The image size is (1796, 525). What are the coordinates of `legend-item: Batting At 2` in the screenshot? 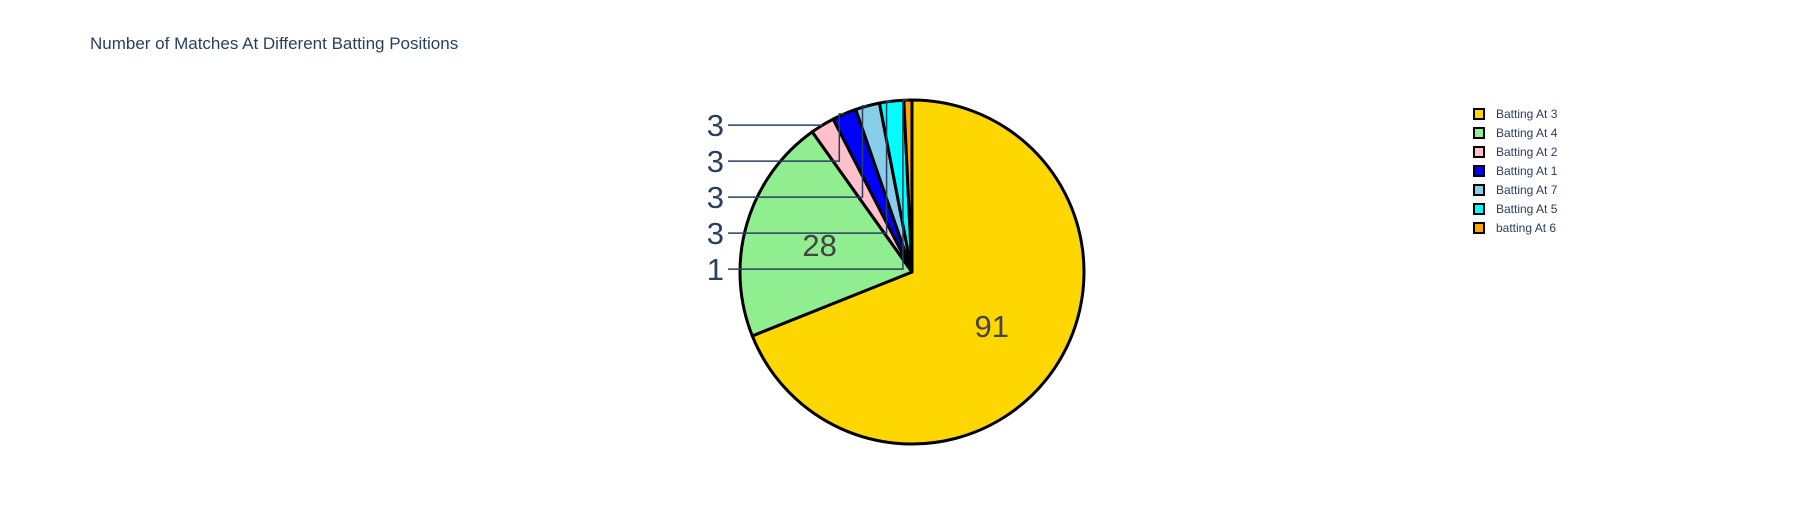 It's located at (1515, 151).